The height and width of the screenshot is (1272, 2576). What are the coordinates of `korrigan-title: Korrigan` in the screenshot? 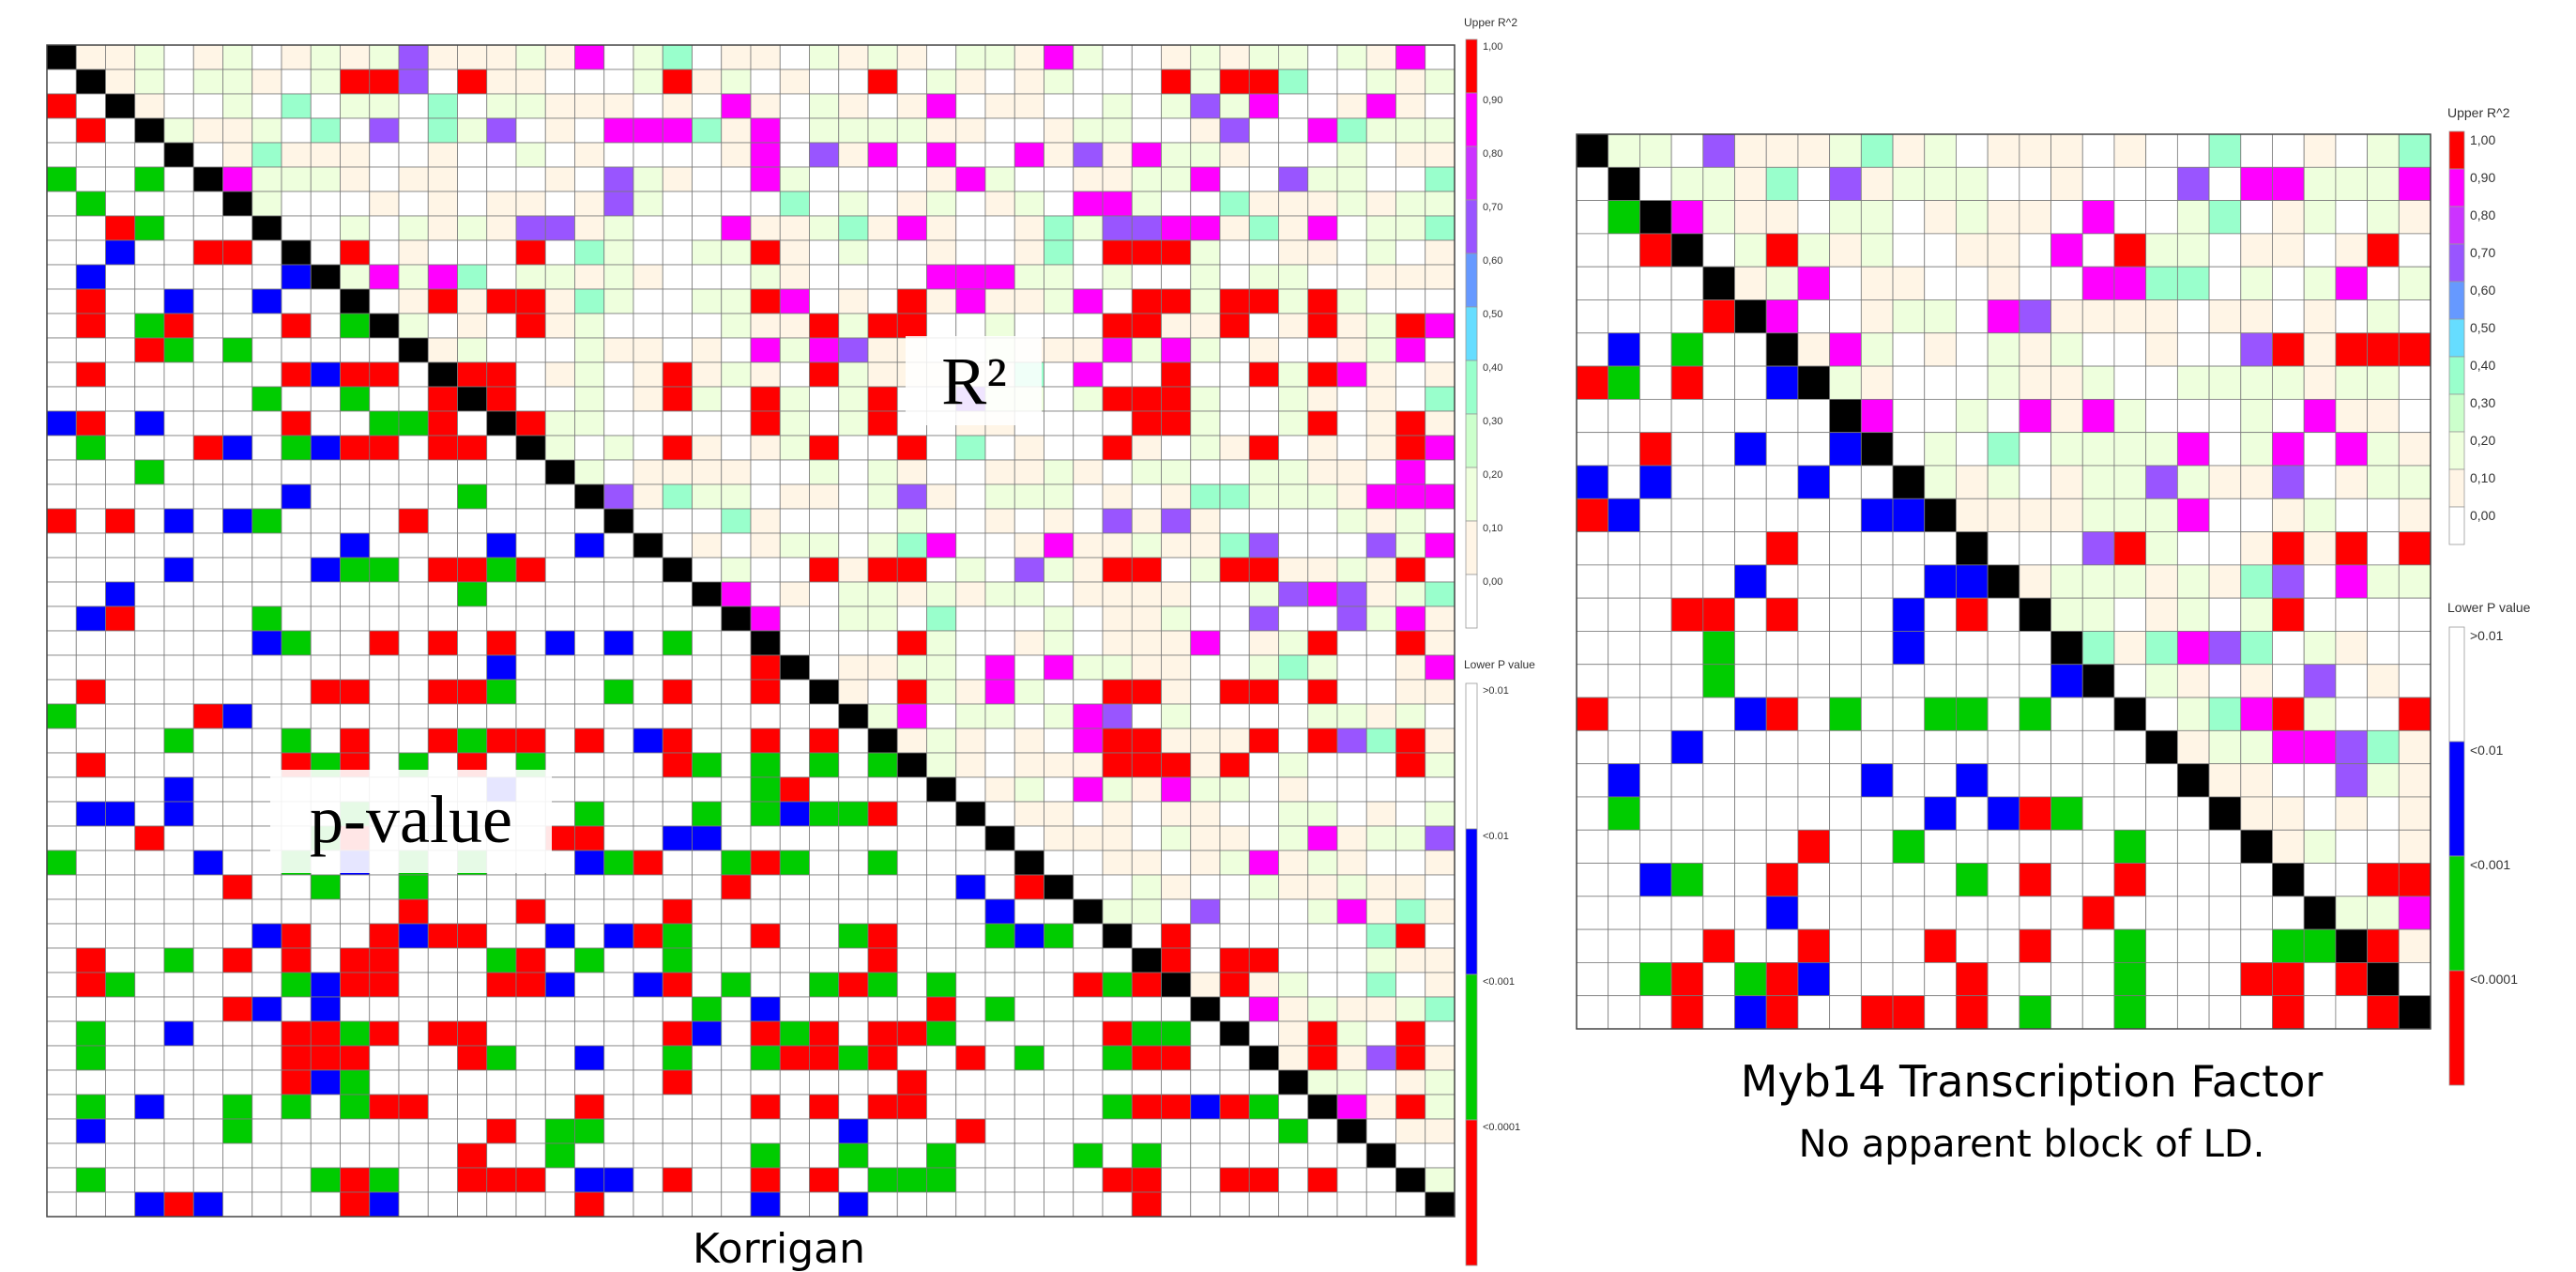 It's located at (779, 1248).